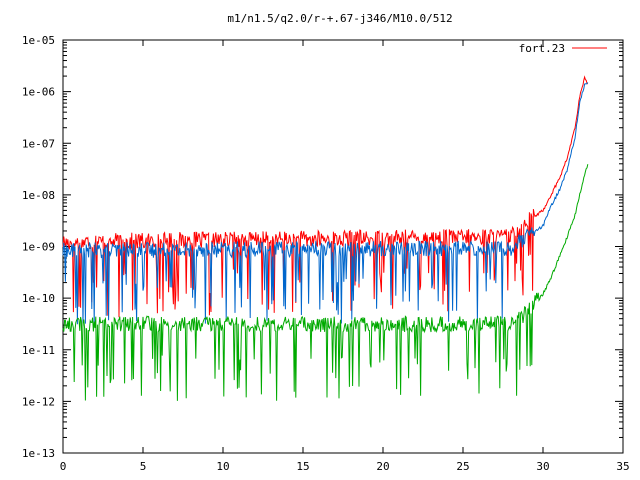 The height and width of the screenshot is (480, 640). What do you see at coordinates (302, 466) in the screenshot?
I see `x-tick-label: 15` at bounding box center [302, 466].